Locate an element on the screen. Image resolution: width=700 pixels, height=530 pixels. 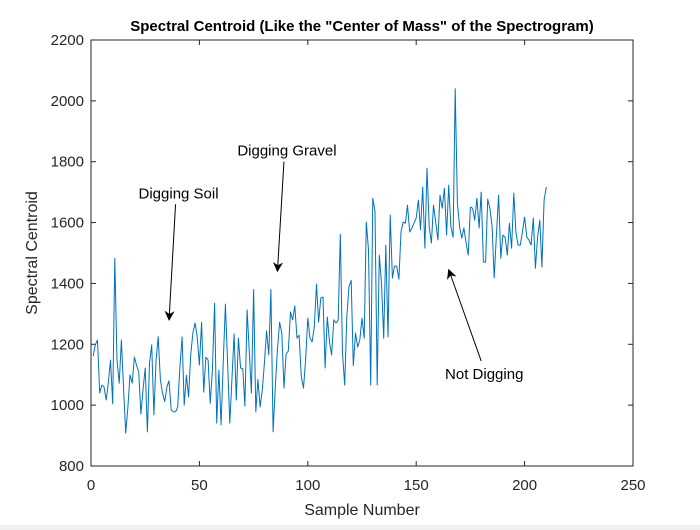
y-tick-label: 1000 is located at coordinates (67, 405).